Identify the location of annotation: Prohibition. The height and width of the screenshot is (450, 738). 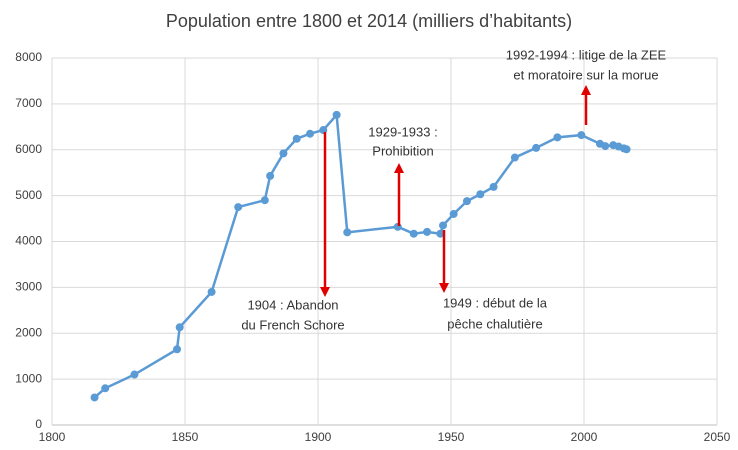
(402, 150).